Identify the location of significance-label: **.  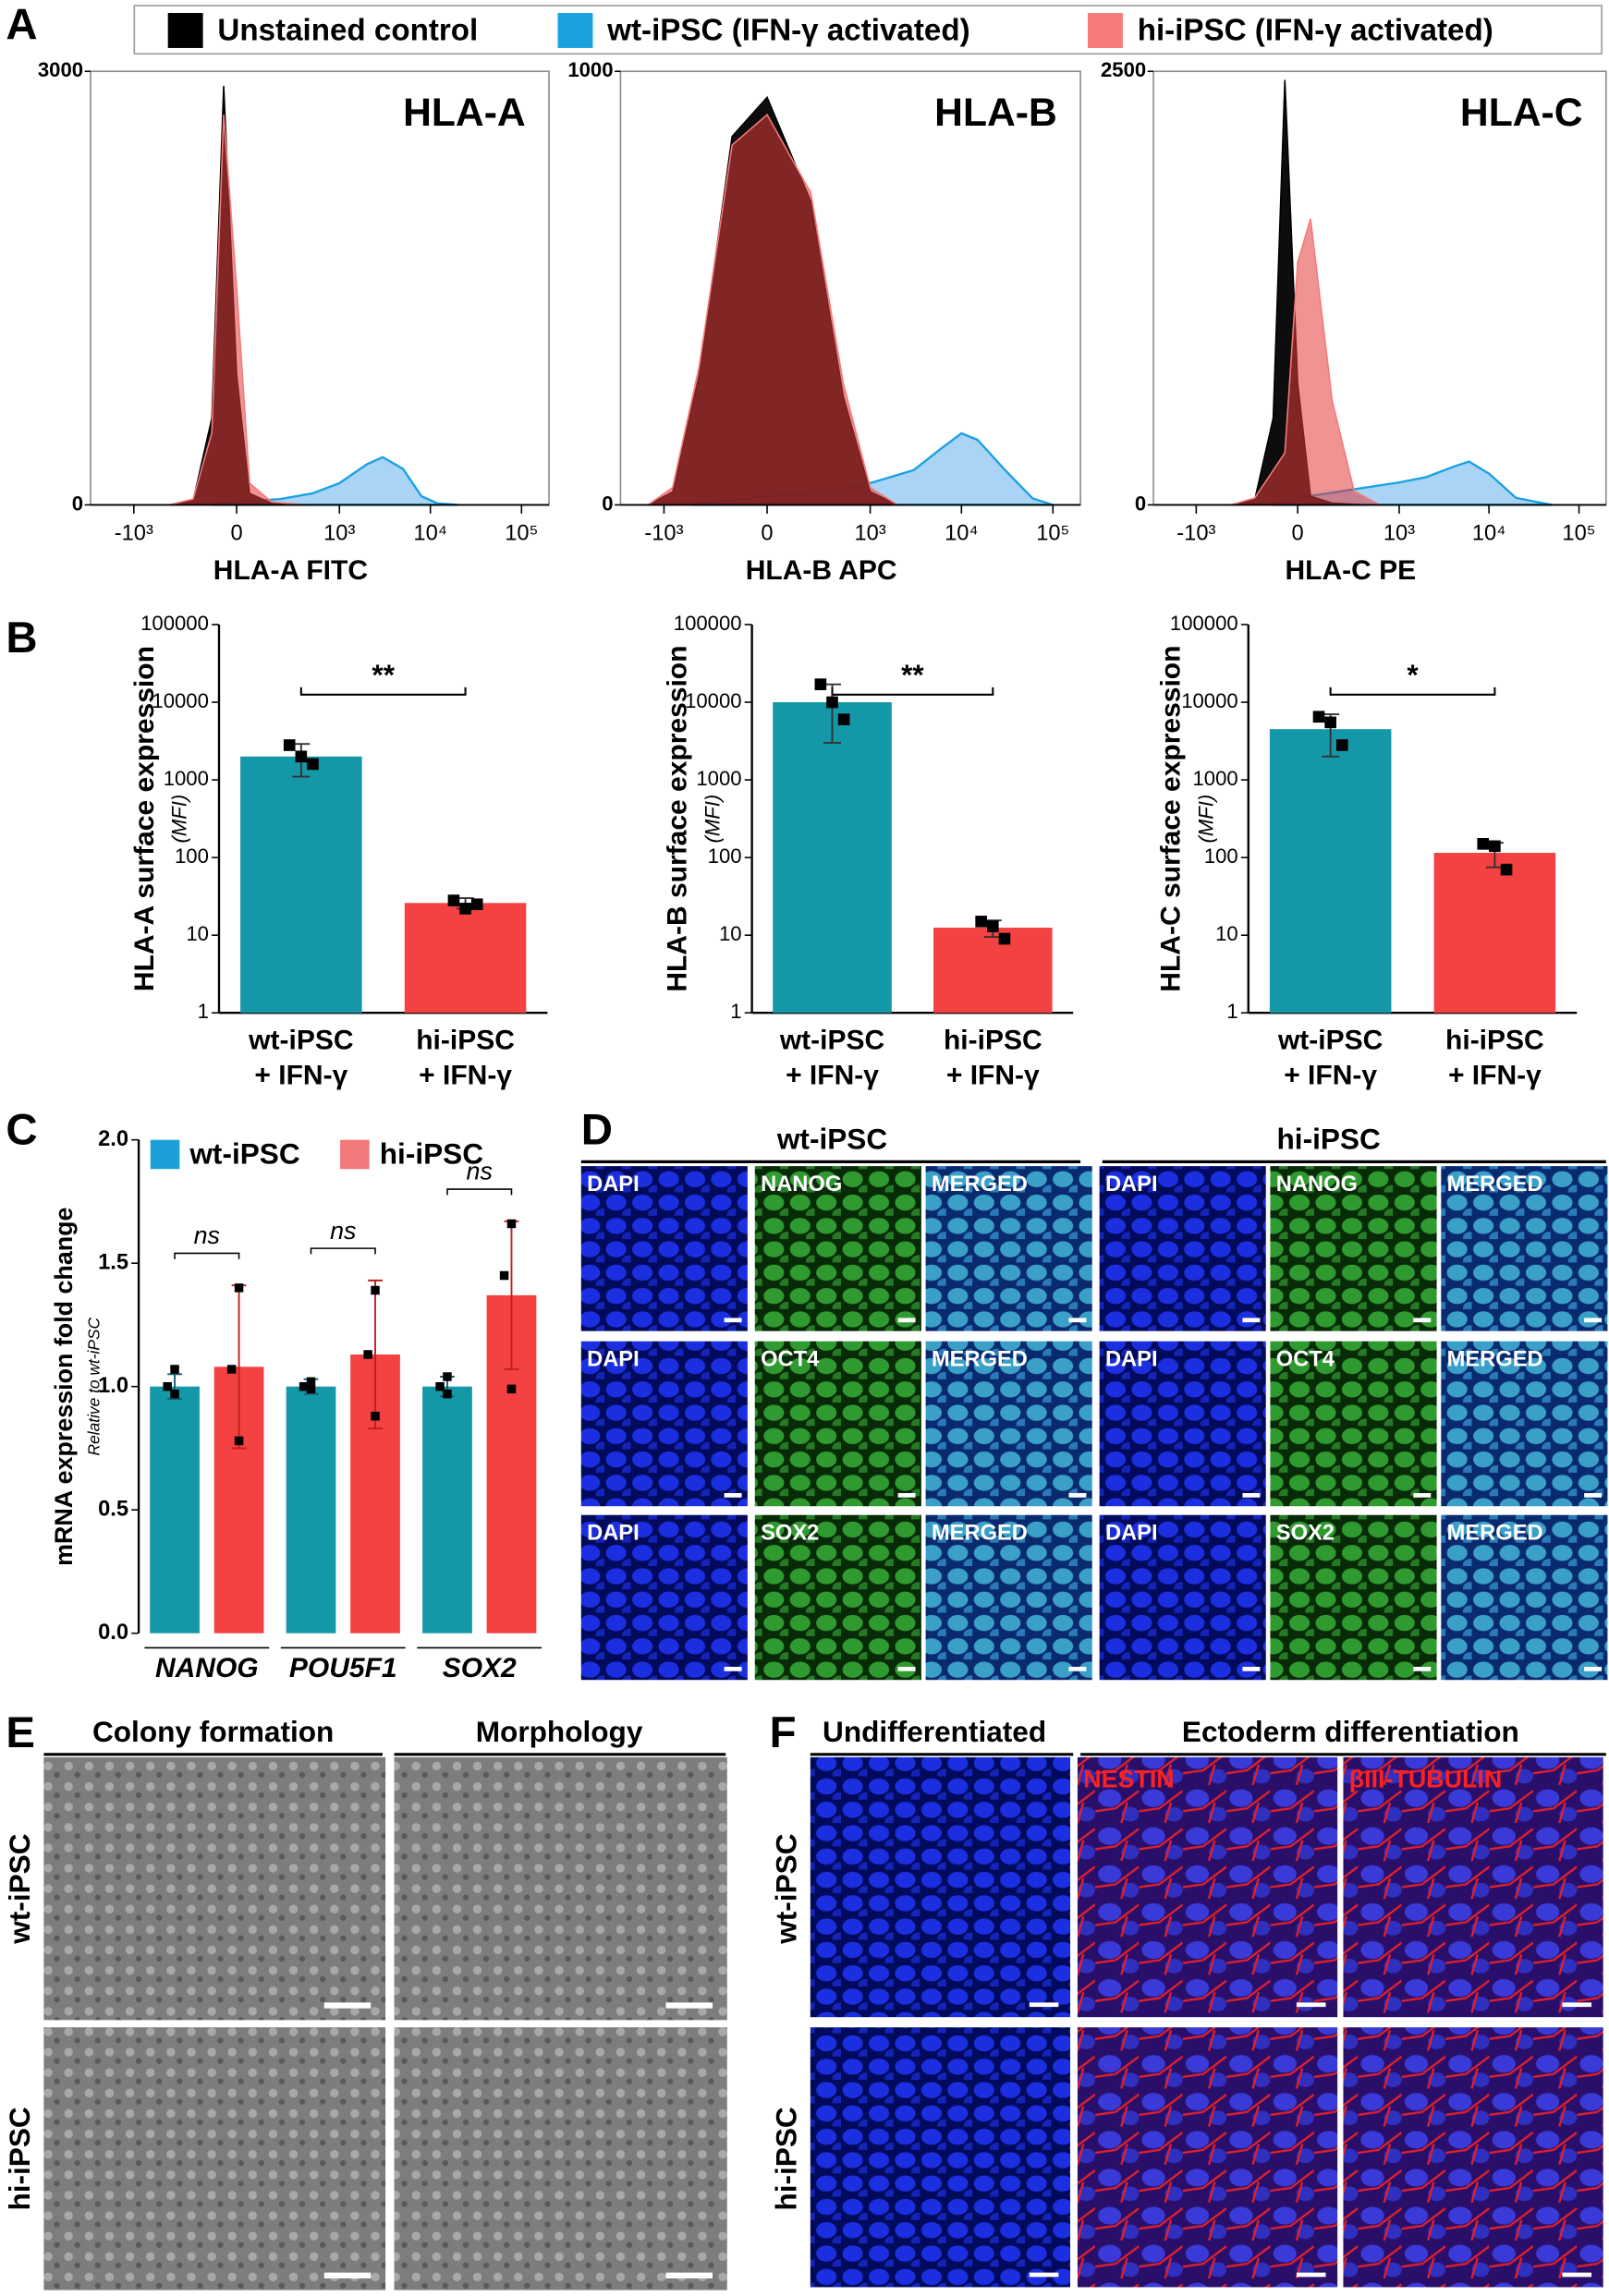
(383, 674).